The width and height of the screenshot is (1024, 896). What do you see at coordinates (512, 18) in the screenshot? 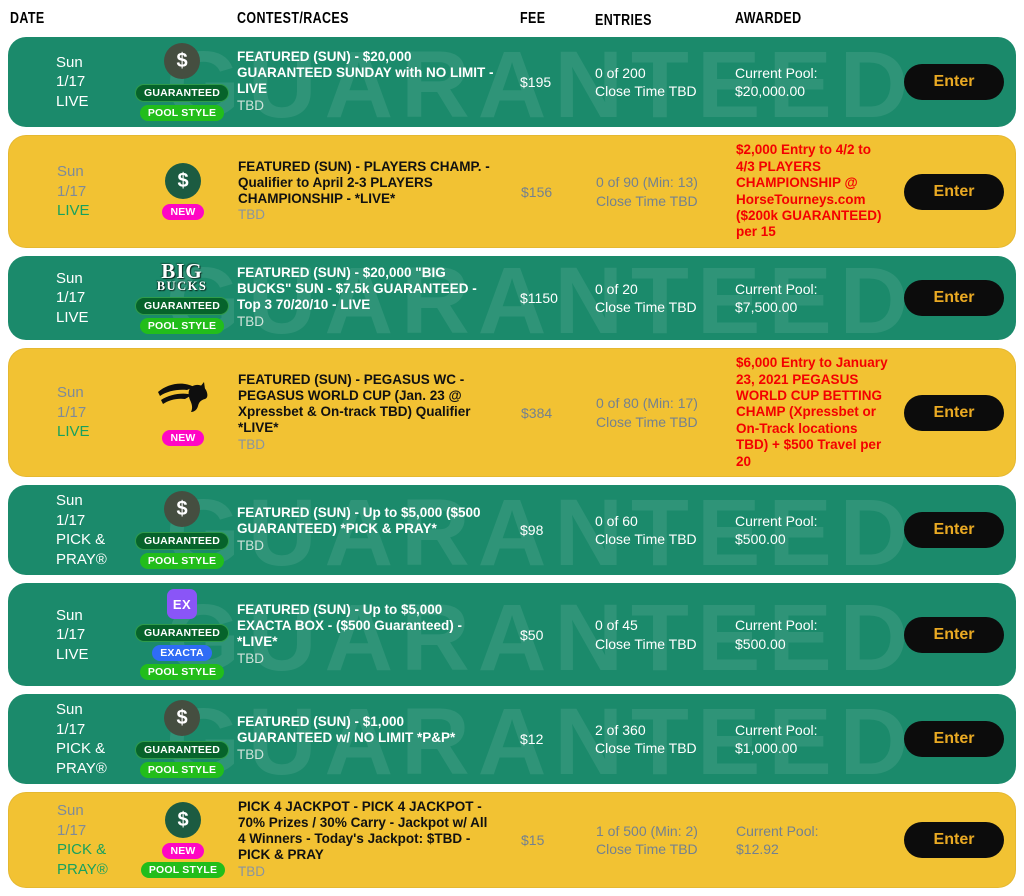
I see `table-header: DATE CONTEST/RACES FEE ENTRIES AWARDED` at bounding box center [512, 18].